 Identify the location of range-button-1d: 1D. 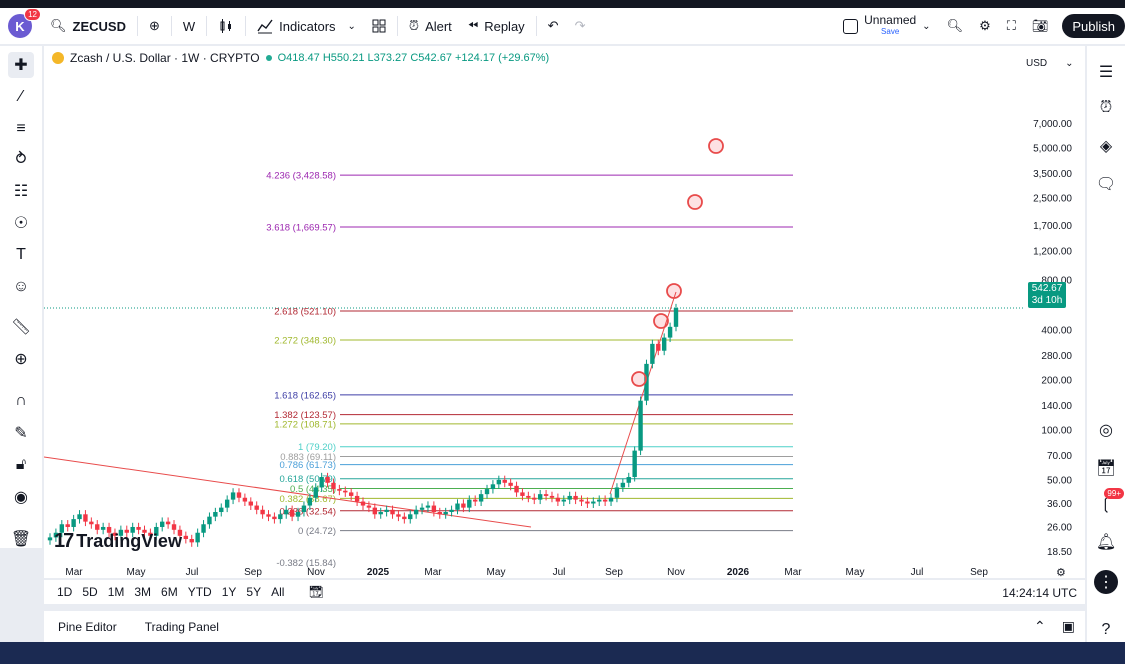
(65, 592).